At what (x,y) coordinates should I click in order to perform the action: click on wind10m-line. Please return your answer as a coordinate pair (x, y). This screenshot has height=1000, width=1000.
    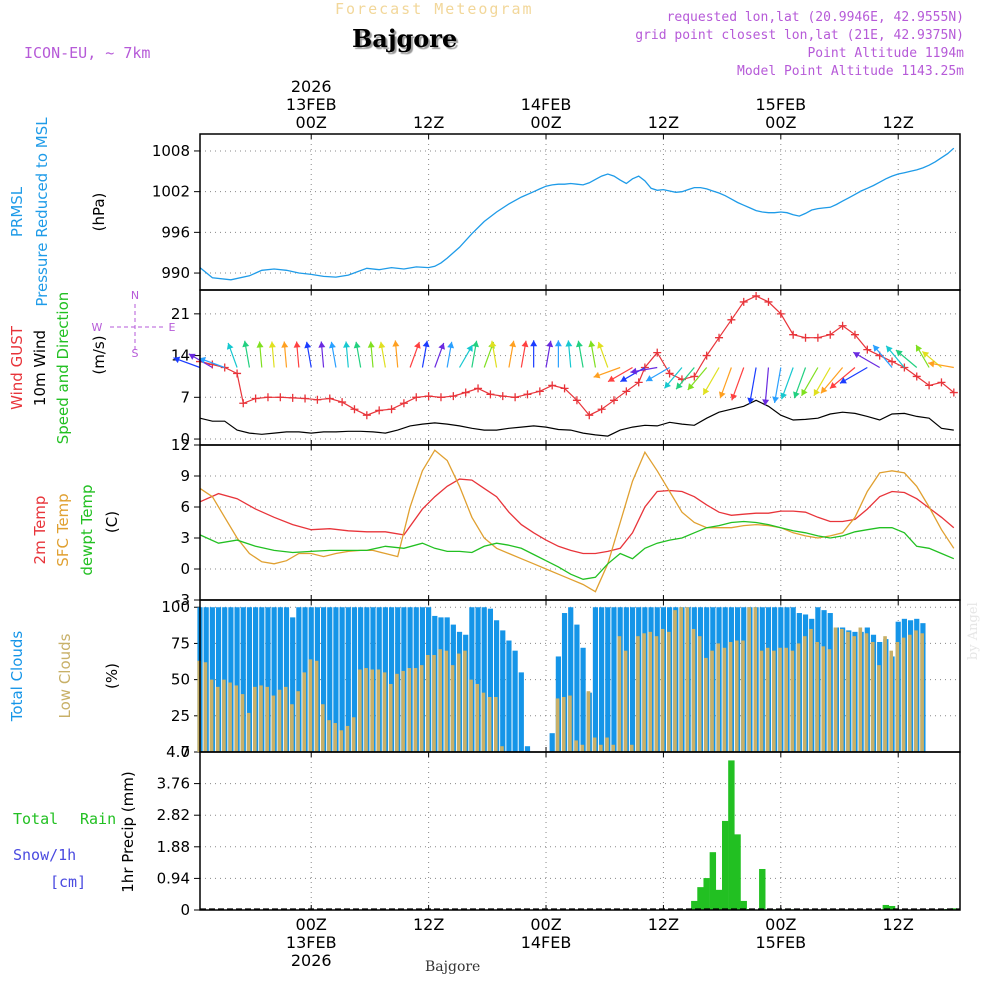
    Looking at the image, I should click on (576, 418).